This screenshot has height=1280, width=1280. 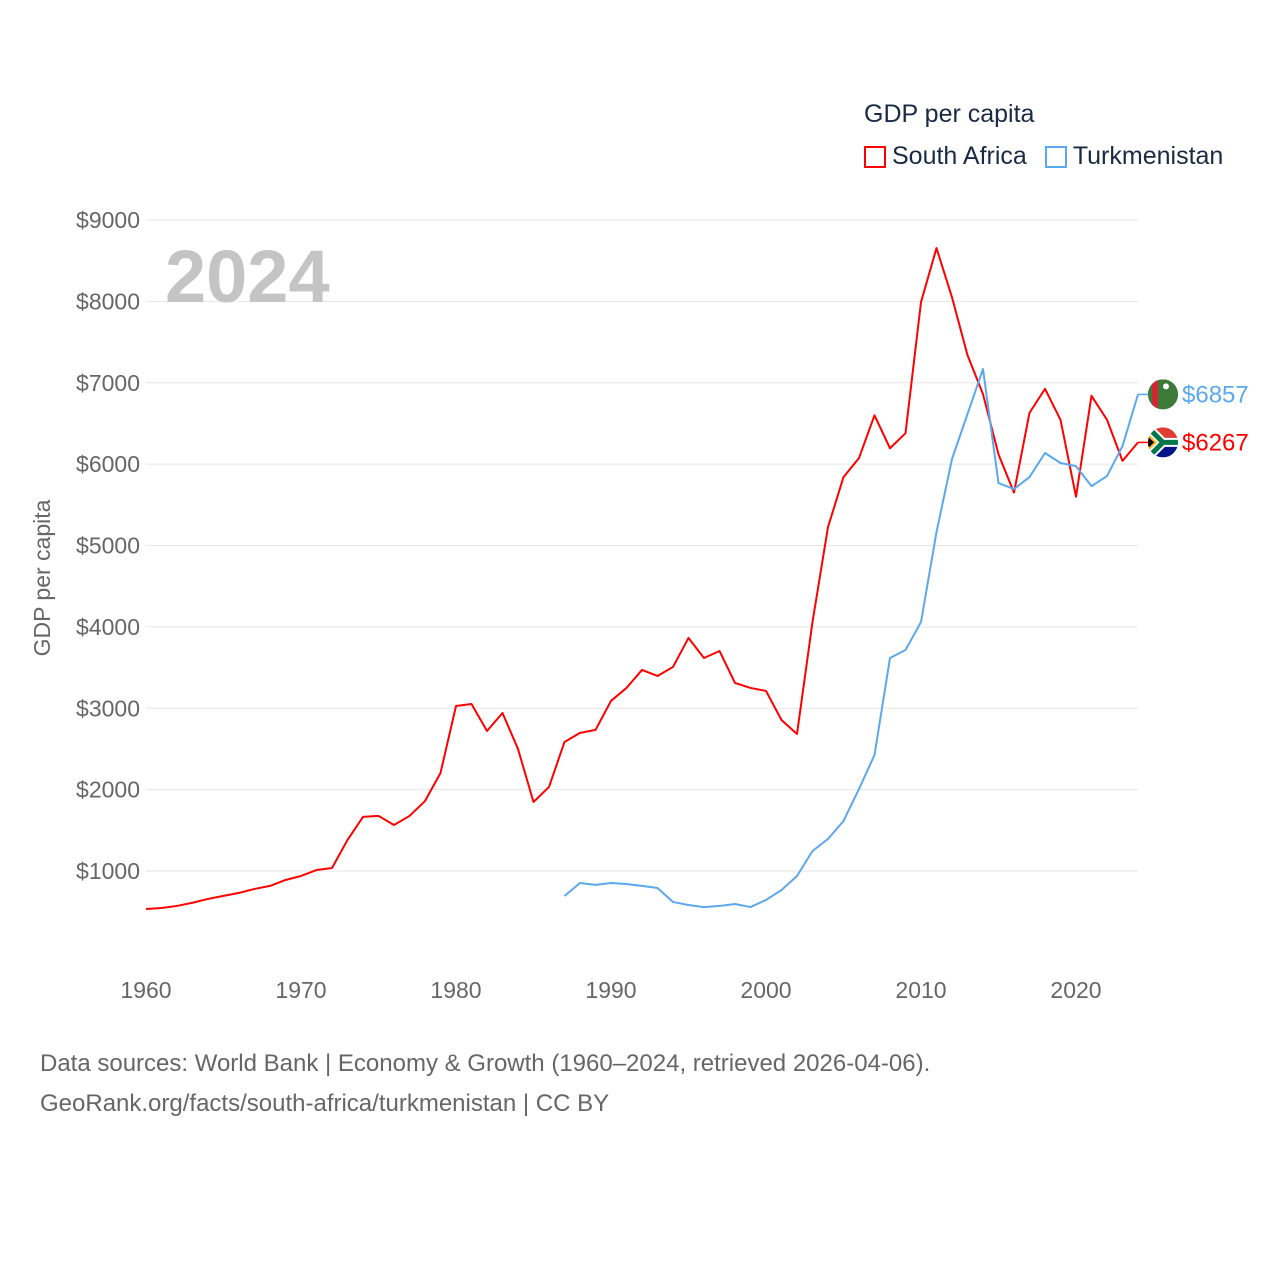 I want to click on y-tick-label: $6000, so click(x=108, y=464).